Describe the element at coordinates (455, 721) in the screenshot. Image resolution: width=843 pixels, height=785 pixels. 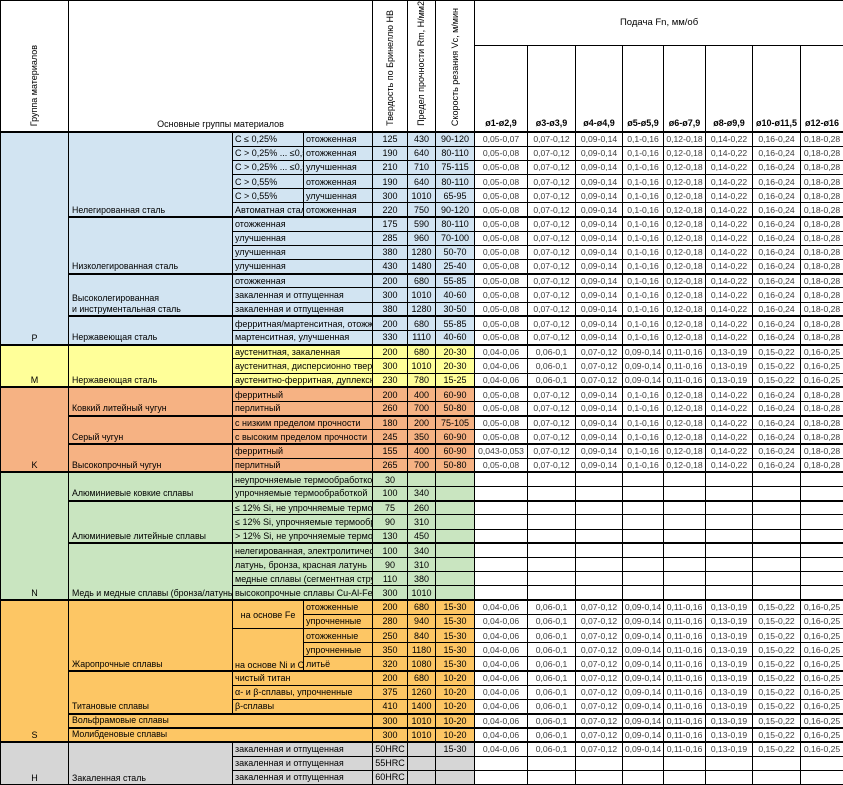
I see `speed-cell: 10-20` at that location.